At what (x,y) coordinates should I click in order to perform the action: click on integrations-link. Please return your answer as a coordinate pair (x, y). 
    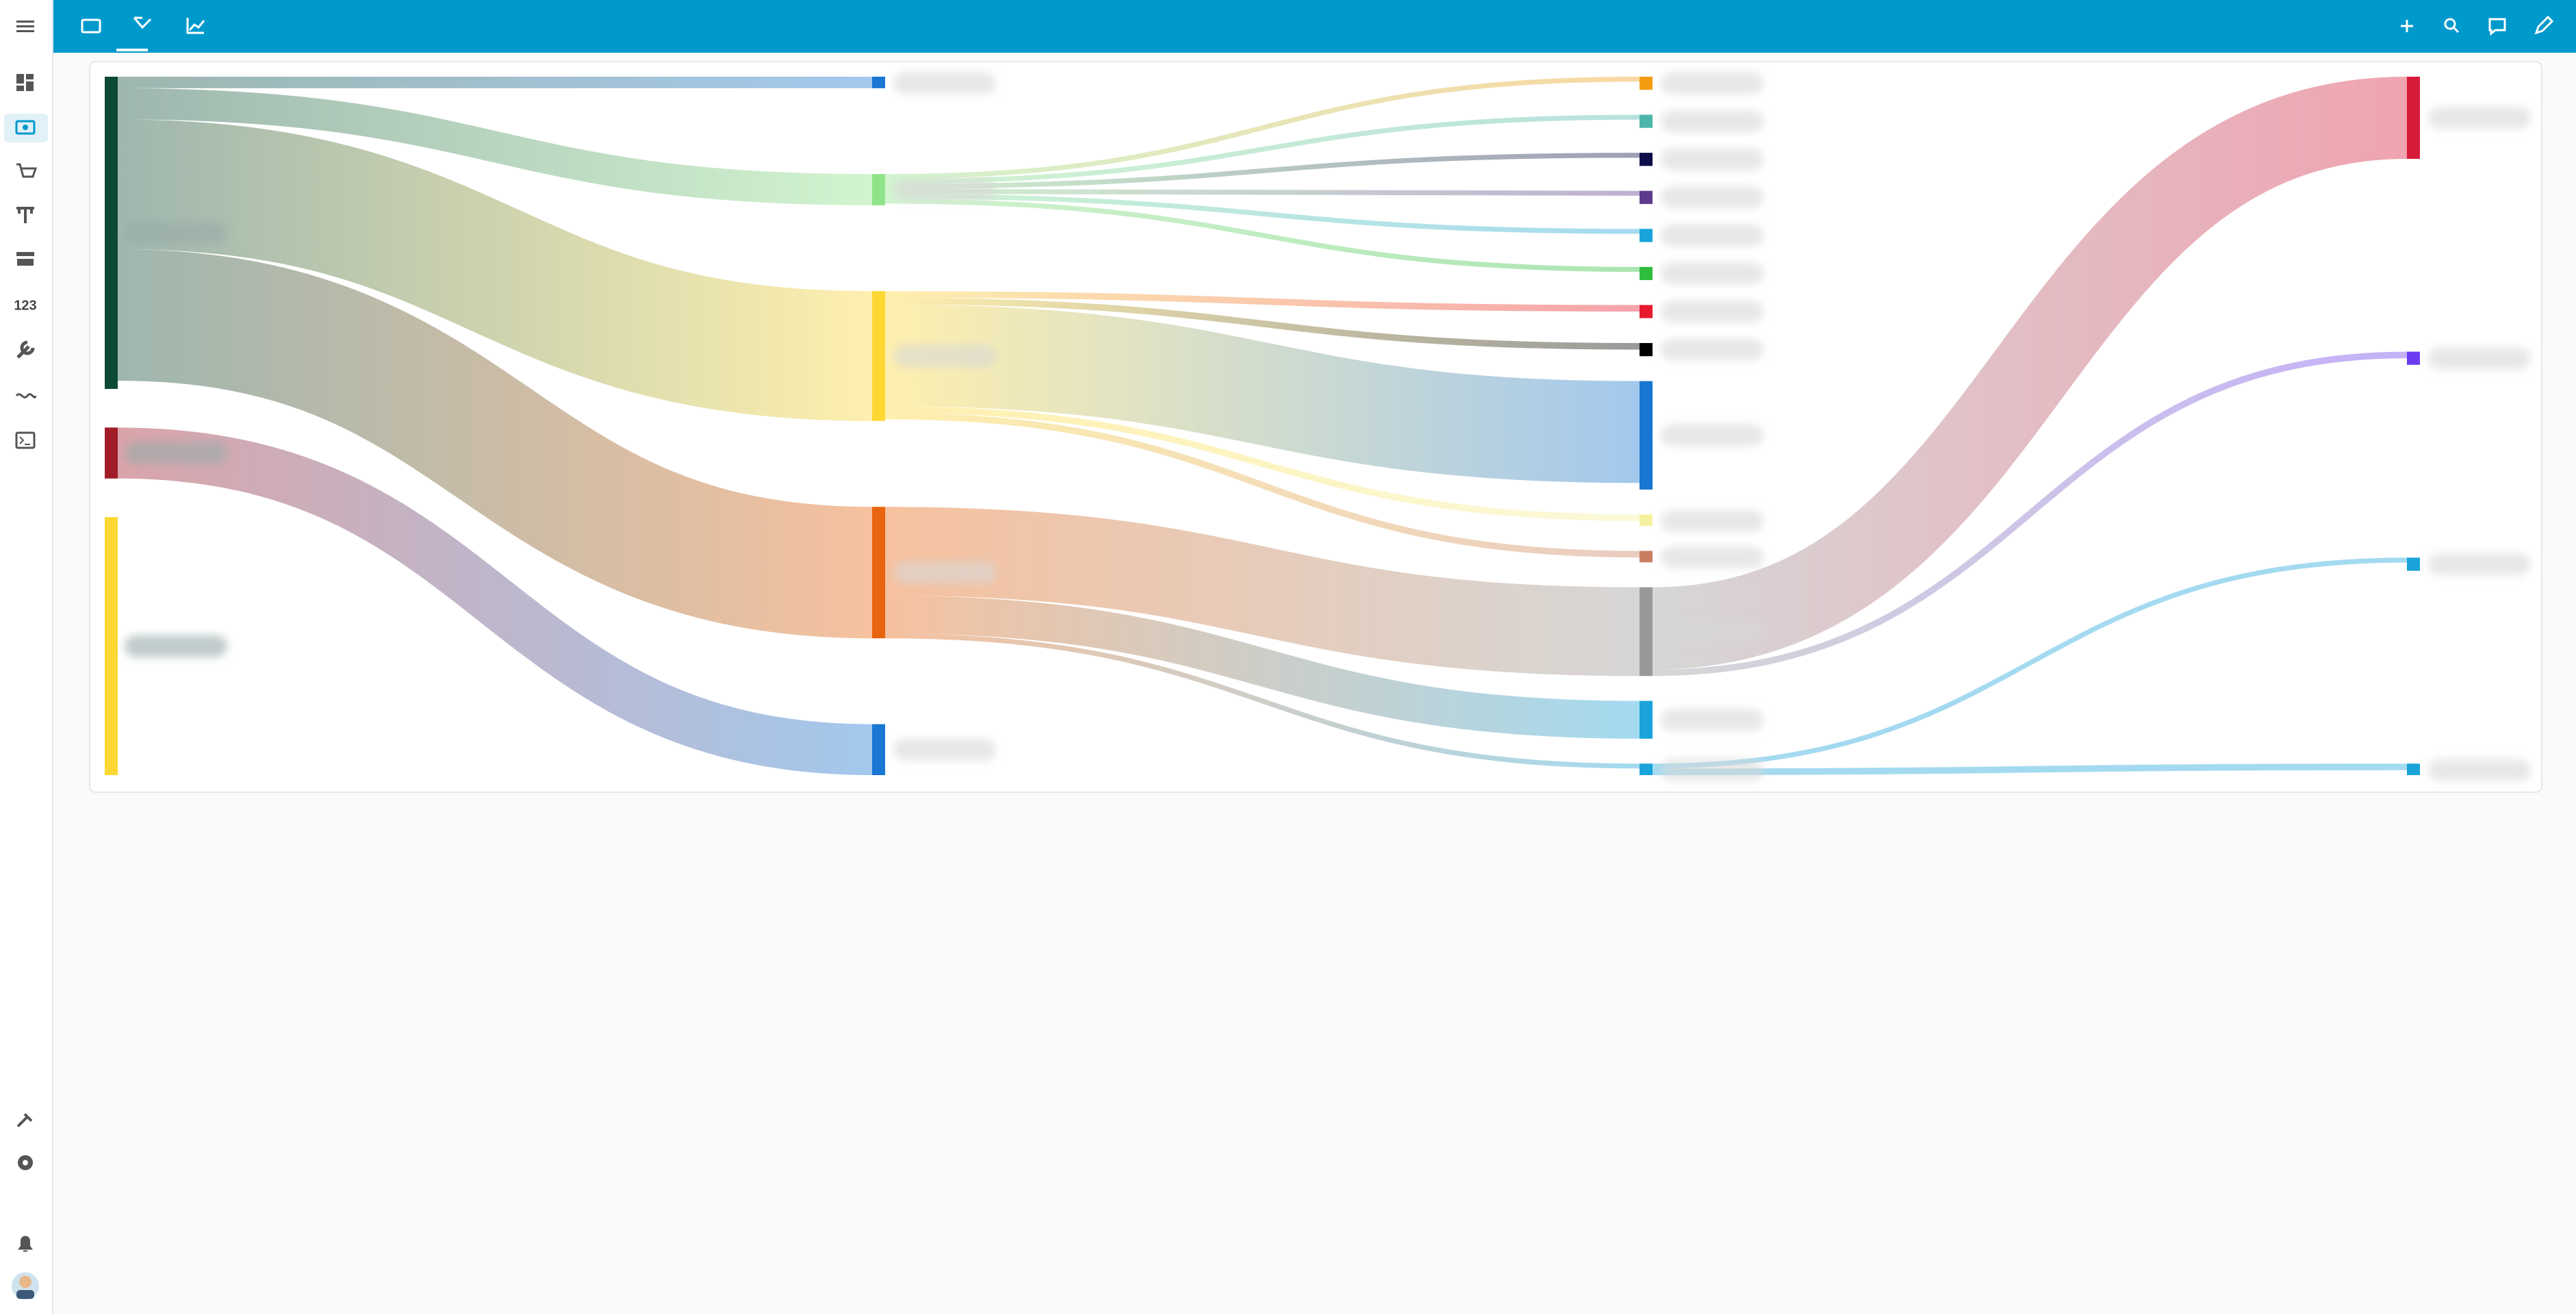
    Looking at the image, I should click on (26, 396).